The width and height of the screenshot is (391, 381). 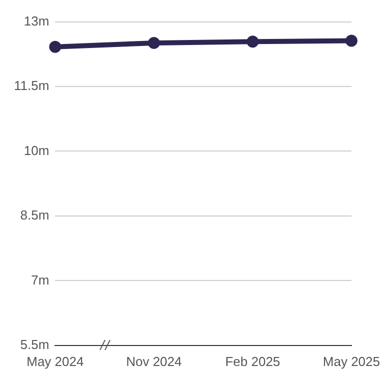 What do you see at coordinates (37, 20) in the screenshot?
I see `y-tick-label: 13m` at bounding box center [37, 20].